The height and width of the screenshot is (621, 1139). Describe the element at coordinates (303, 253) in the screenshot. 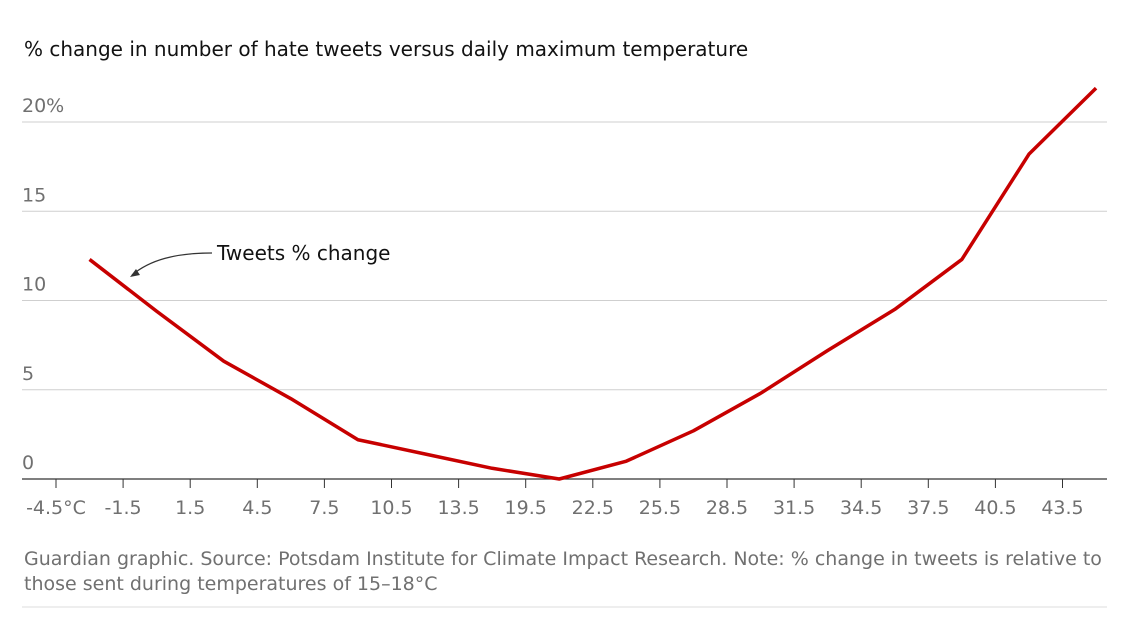

I see `annotation: Tweets % change` at that location.